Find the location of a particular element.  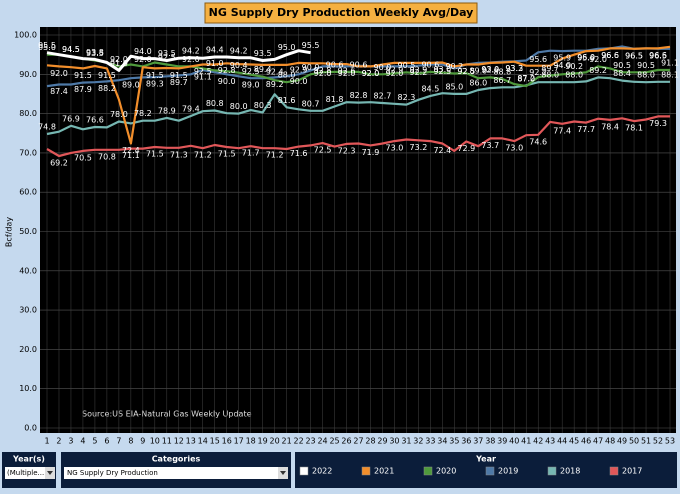

data-label: 90.0 is located at coordinates (383, 67).